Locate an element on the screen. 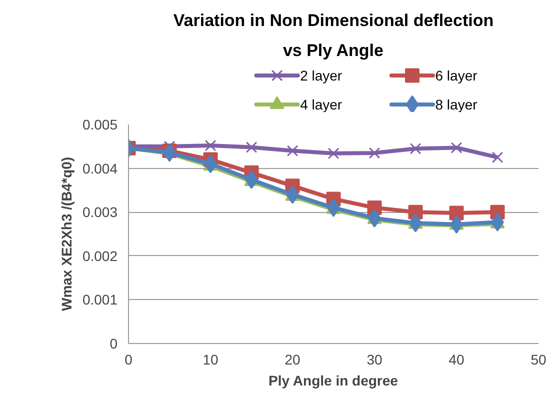 This screenshot has height=405, width=552. x-tick-label: 20 is located at coordinates (292, 360).